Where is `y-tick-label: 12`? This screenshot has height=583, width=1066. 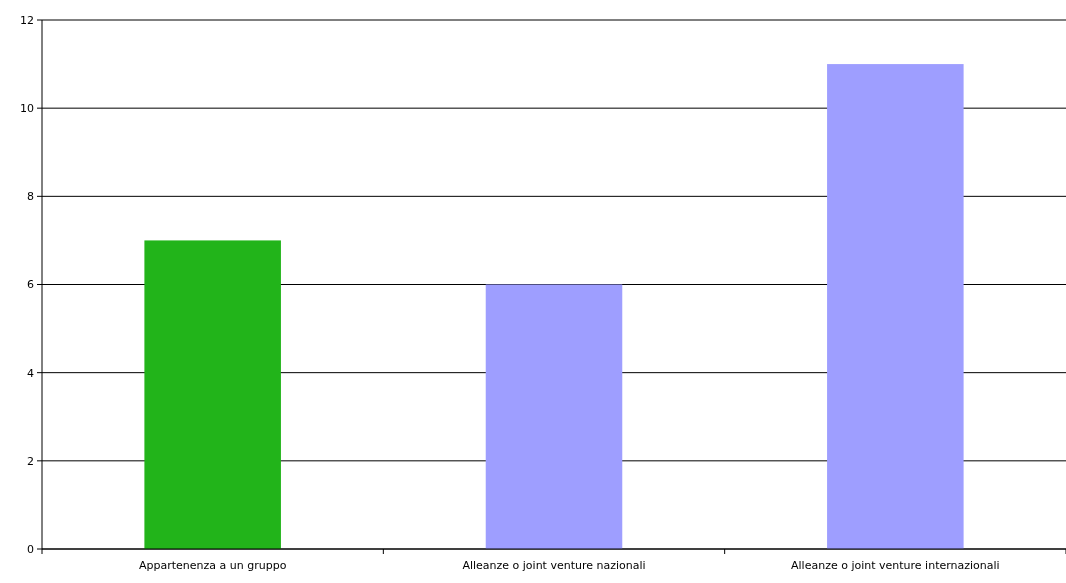
y-tick-label: 12 is located at coordinates (27, 20).